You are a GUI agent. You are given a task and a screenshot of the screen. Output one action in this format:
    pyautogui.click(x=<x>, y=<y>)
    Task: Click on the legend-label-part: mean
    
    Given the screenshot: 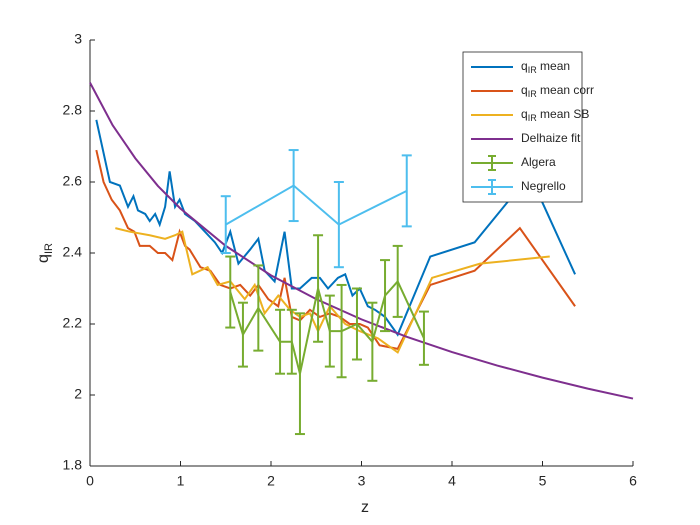 What is the action you would take?
    pyautogui.click(x=553, y=66)
    